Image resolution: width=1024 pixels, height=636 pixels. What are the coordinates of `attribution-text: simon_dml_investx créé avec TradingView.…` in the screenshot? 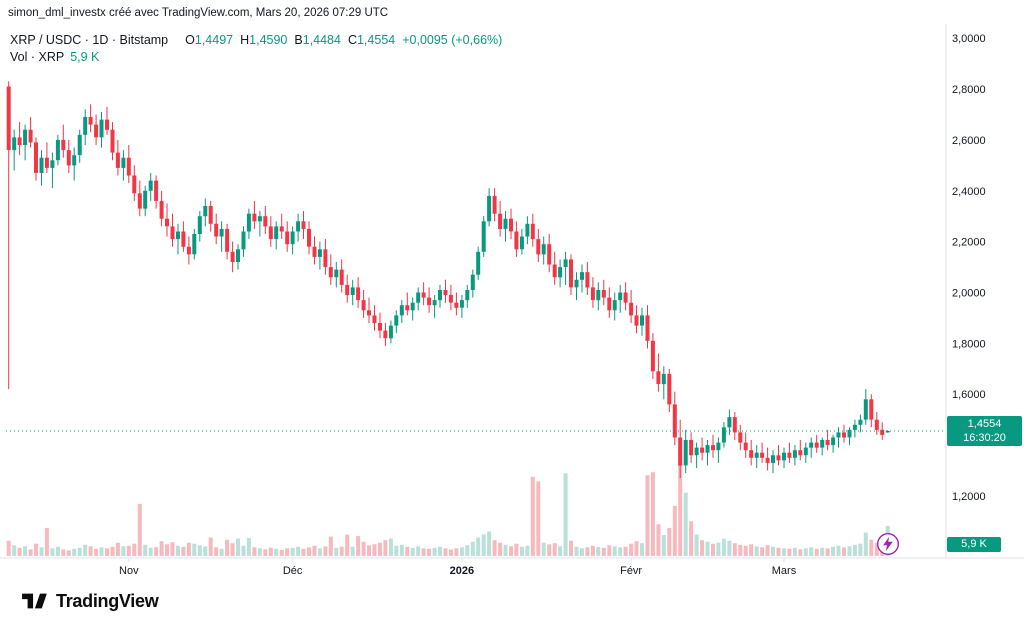 It's located at (198, 13).